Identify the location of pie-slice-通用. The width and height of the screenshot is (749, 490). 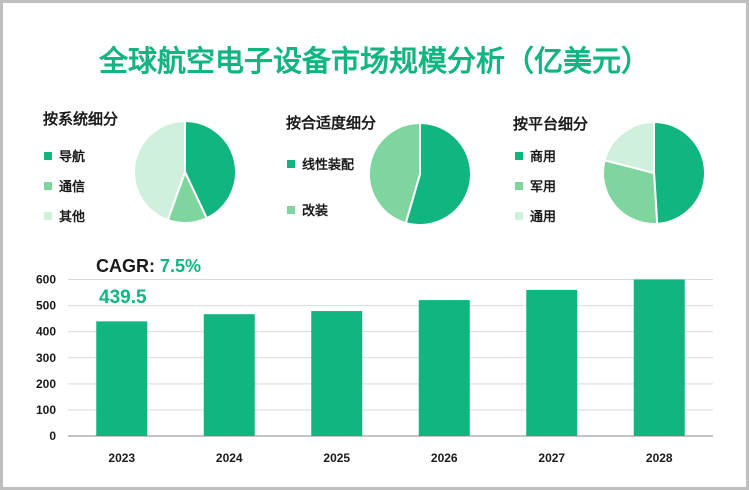
(629, 147).